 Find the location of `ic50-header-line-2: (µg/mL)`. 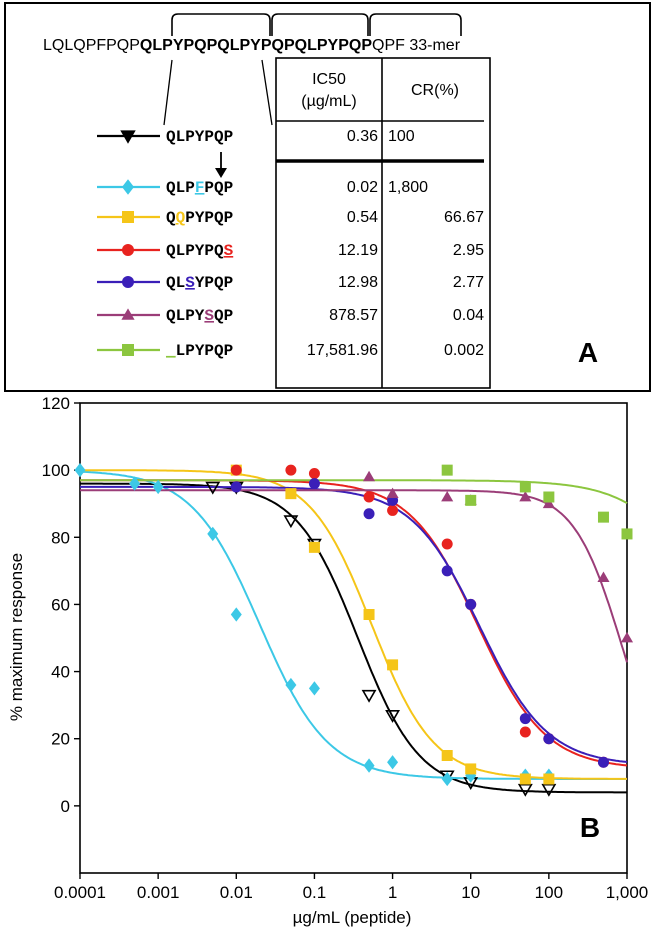

ic50-header-line-2: (µg/mL) is located at coordinates (328, 101).